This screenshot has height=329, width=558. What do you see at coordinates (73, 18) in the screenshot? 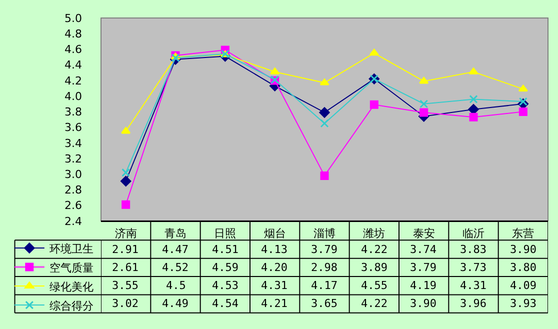
I see `y-tick-label: 5.0` at bounding box center [73, 18].